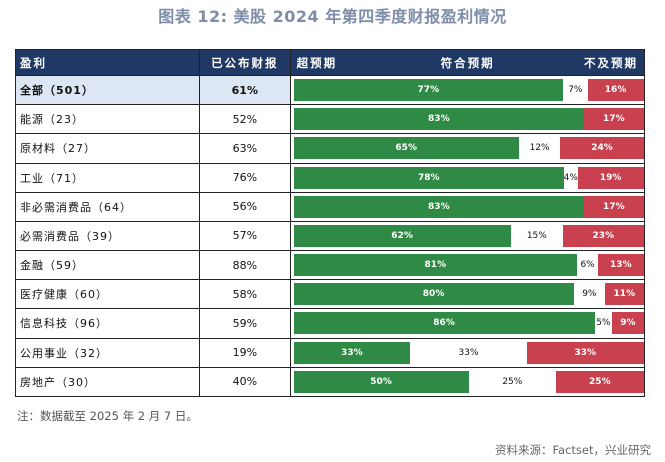 The height and width of the screenshot is (462, 665). What do you see at coordinates (245, 265) in the screenshot?
I see `row-reported-pct: 88%` at bounding box center [245, 265].